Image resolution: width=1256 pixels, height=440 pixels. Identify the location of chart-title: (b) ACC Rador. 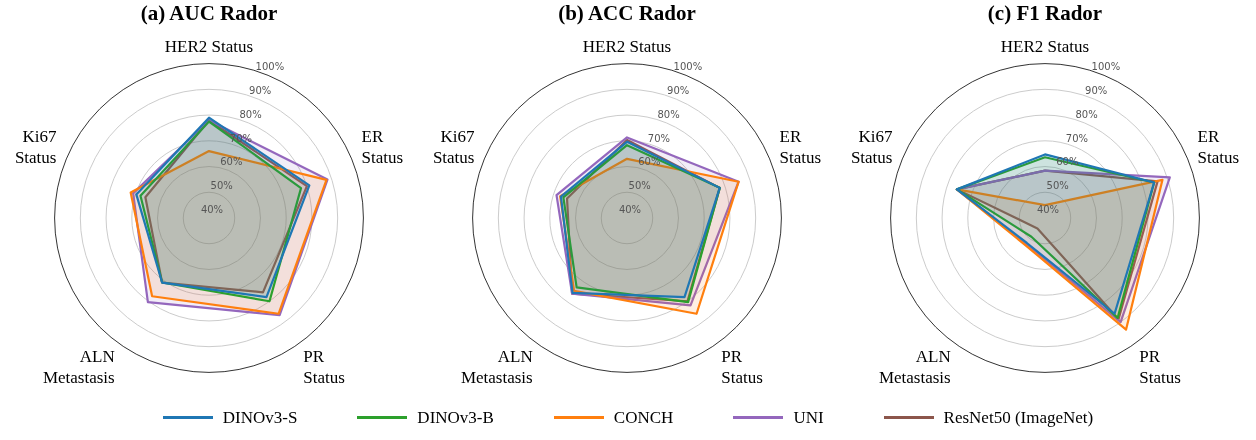
(627, 13).